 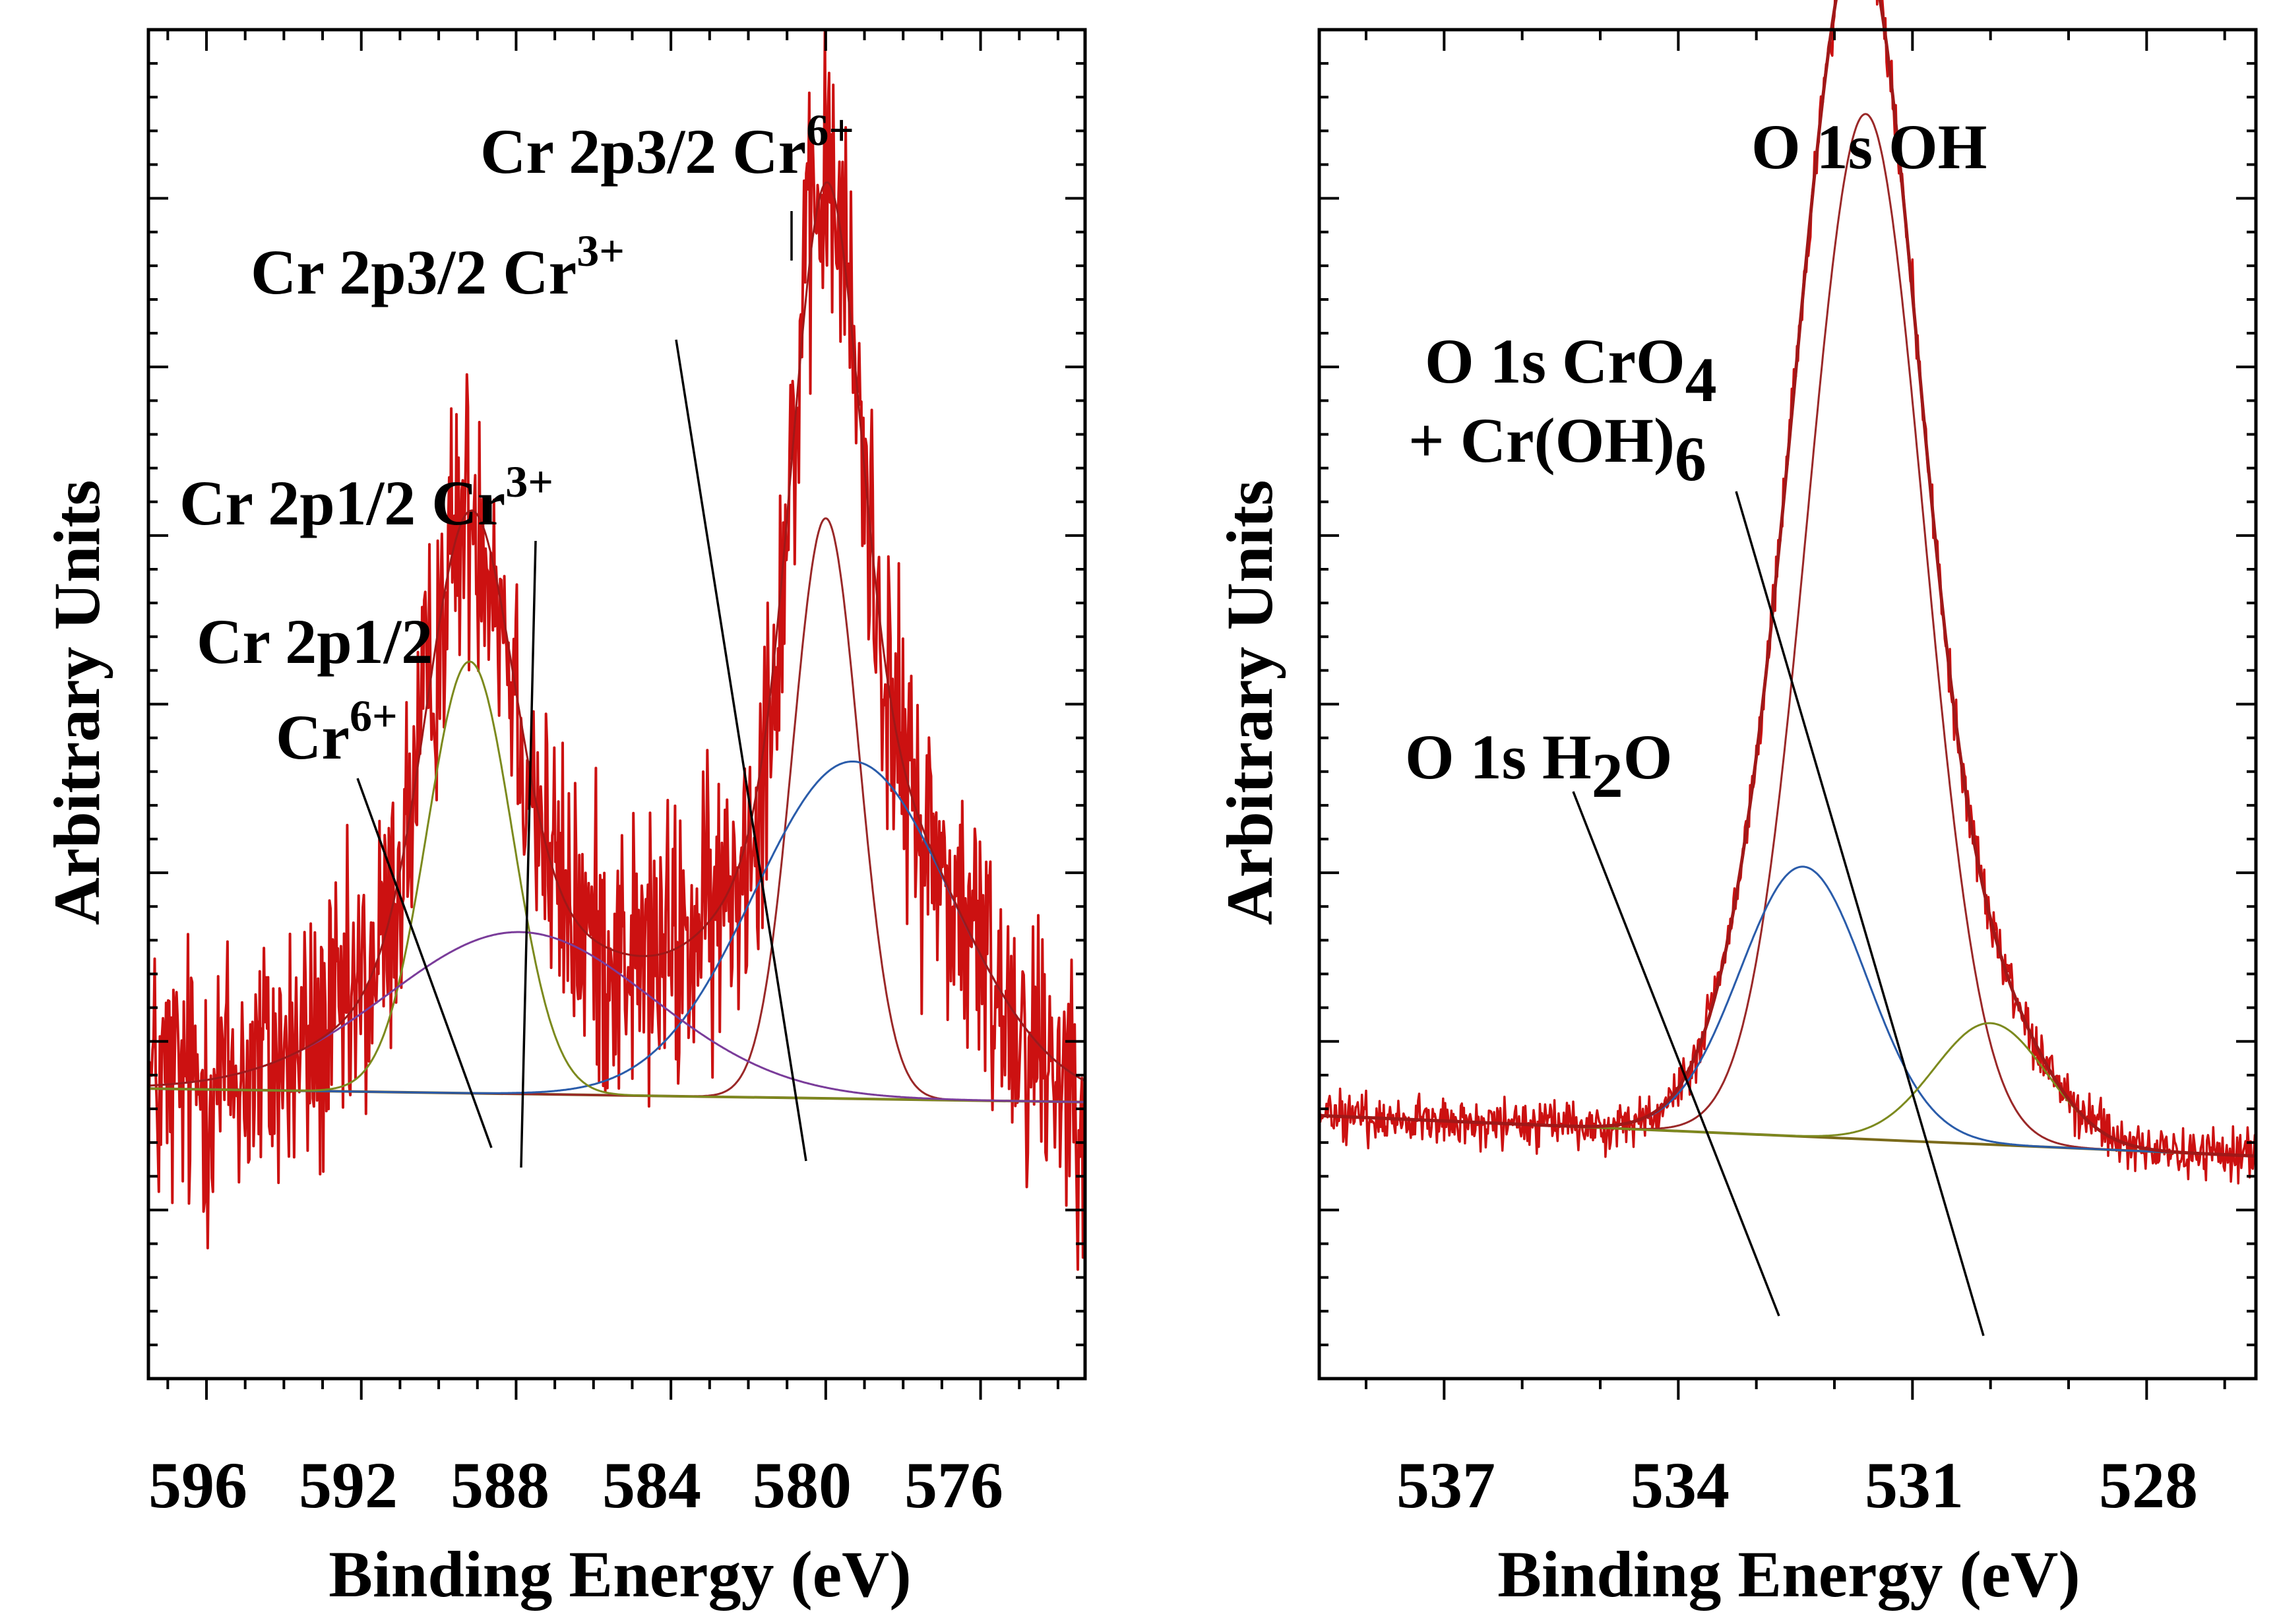 What do you see at coordinates (651, 1485) in the screenshot?
I see `cr2p-x-tick-label: 584` at bounding box center [651, 1485].